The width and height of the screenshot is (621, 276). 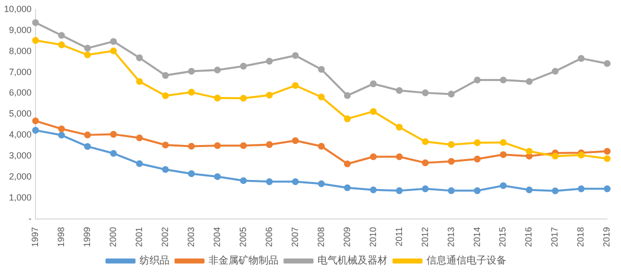 I want to click on y-tick-label: 10,000, so click(x=18, y=9).